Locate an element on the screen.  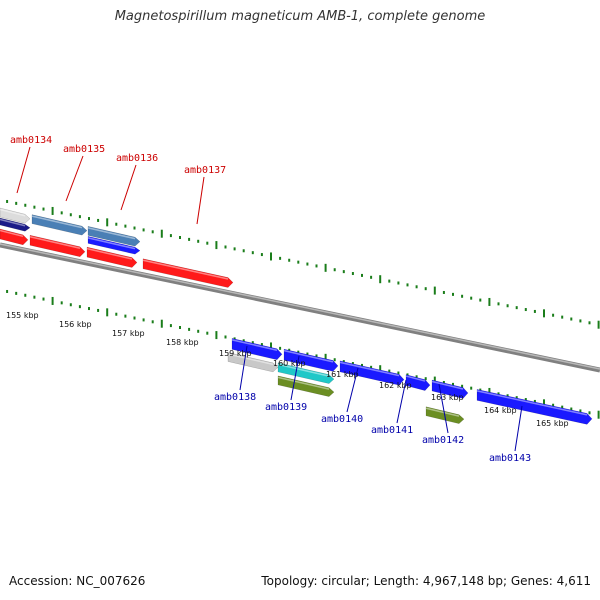
kbp-label: 162 kbp is located at coordinates (395, 385).